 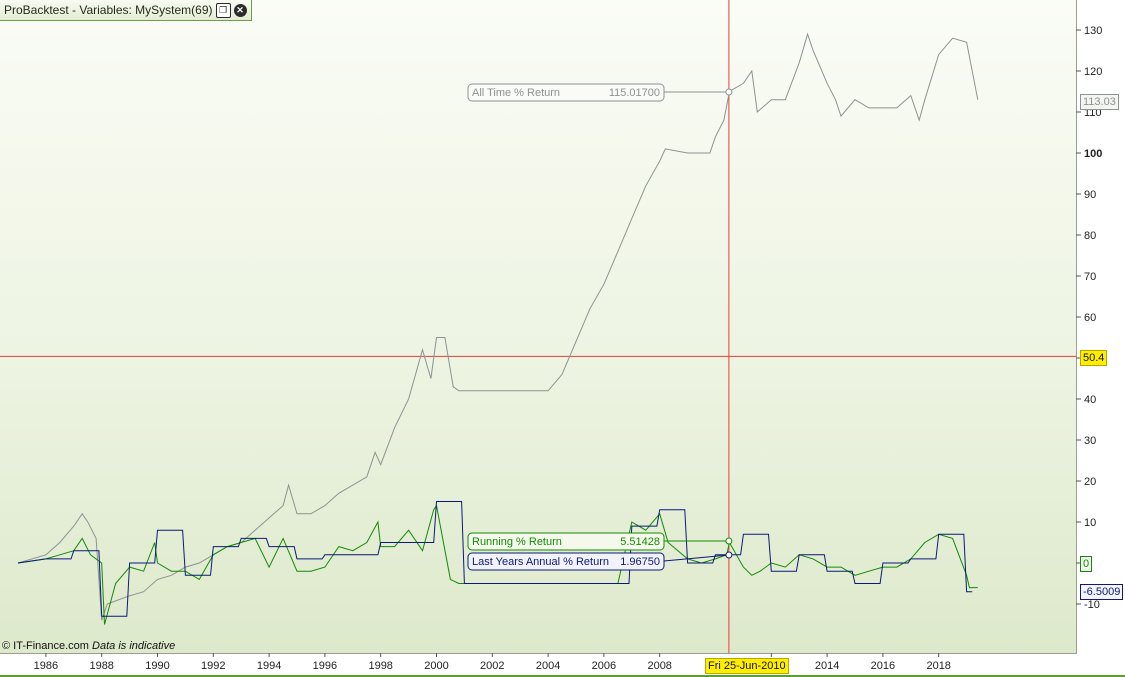 What do you see at coordinates (604, 666) in the screenshot?
I see `x-tick-label: 2006` at bounding box center [604, 666].